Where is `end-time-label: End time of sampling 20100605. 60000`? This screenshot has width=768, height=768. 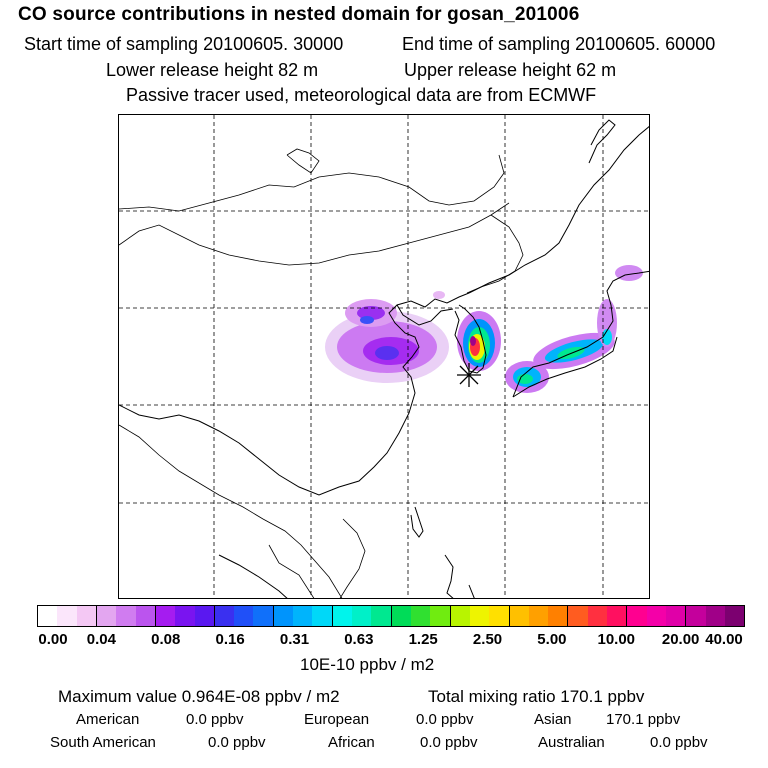 end-time-label: End time of sampling 20100605. 60000 is located at coordinates (559, 44).